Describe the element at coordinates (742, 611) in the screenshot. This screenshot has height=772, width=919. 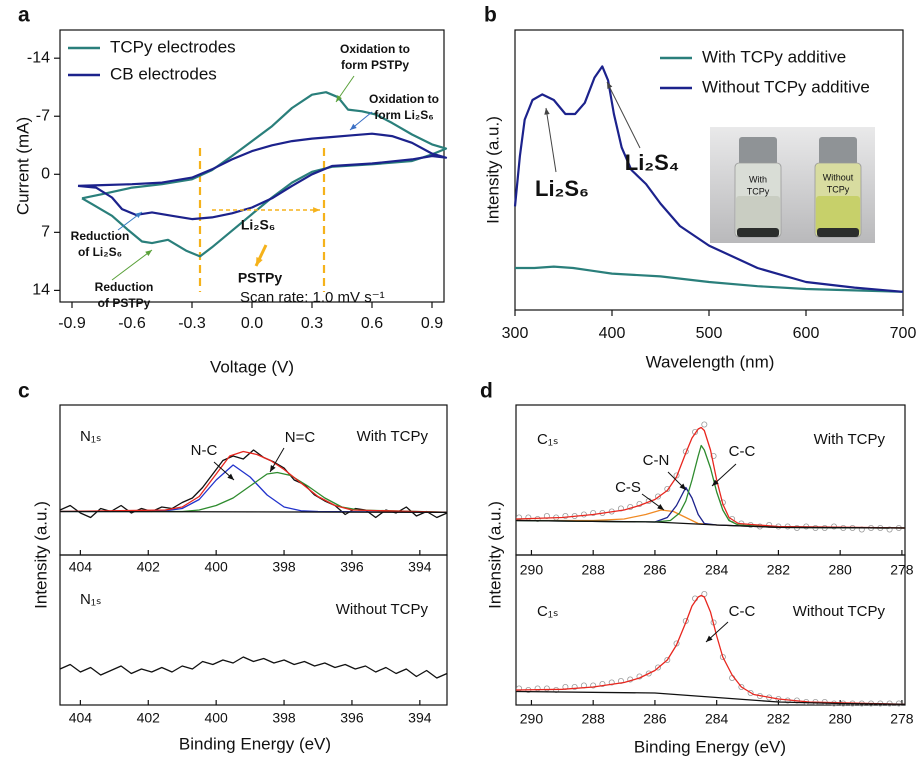
I see `annotation: C-C` at that location.